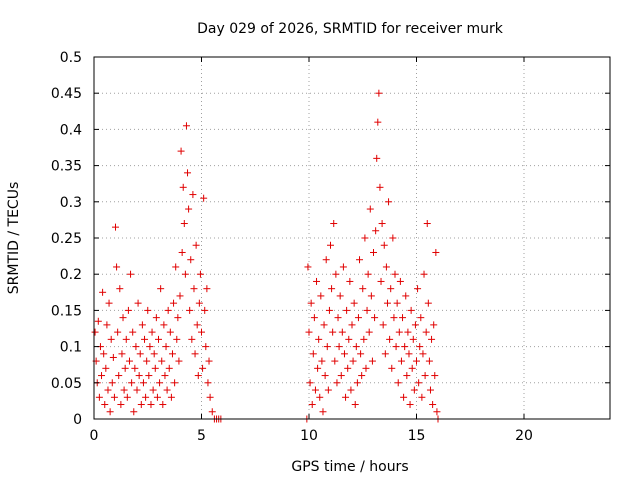  What do you see at coordinates (66, 239) in the screenshot?
I see `y-tick-label: 0.25` at bounding box center [66, 239].